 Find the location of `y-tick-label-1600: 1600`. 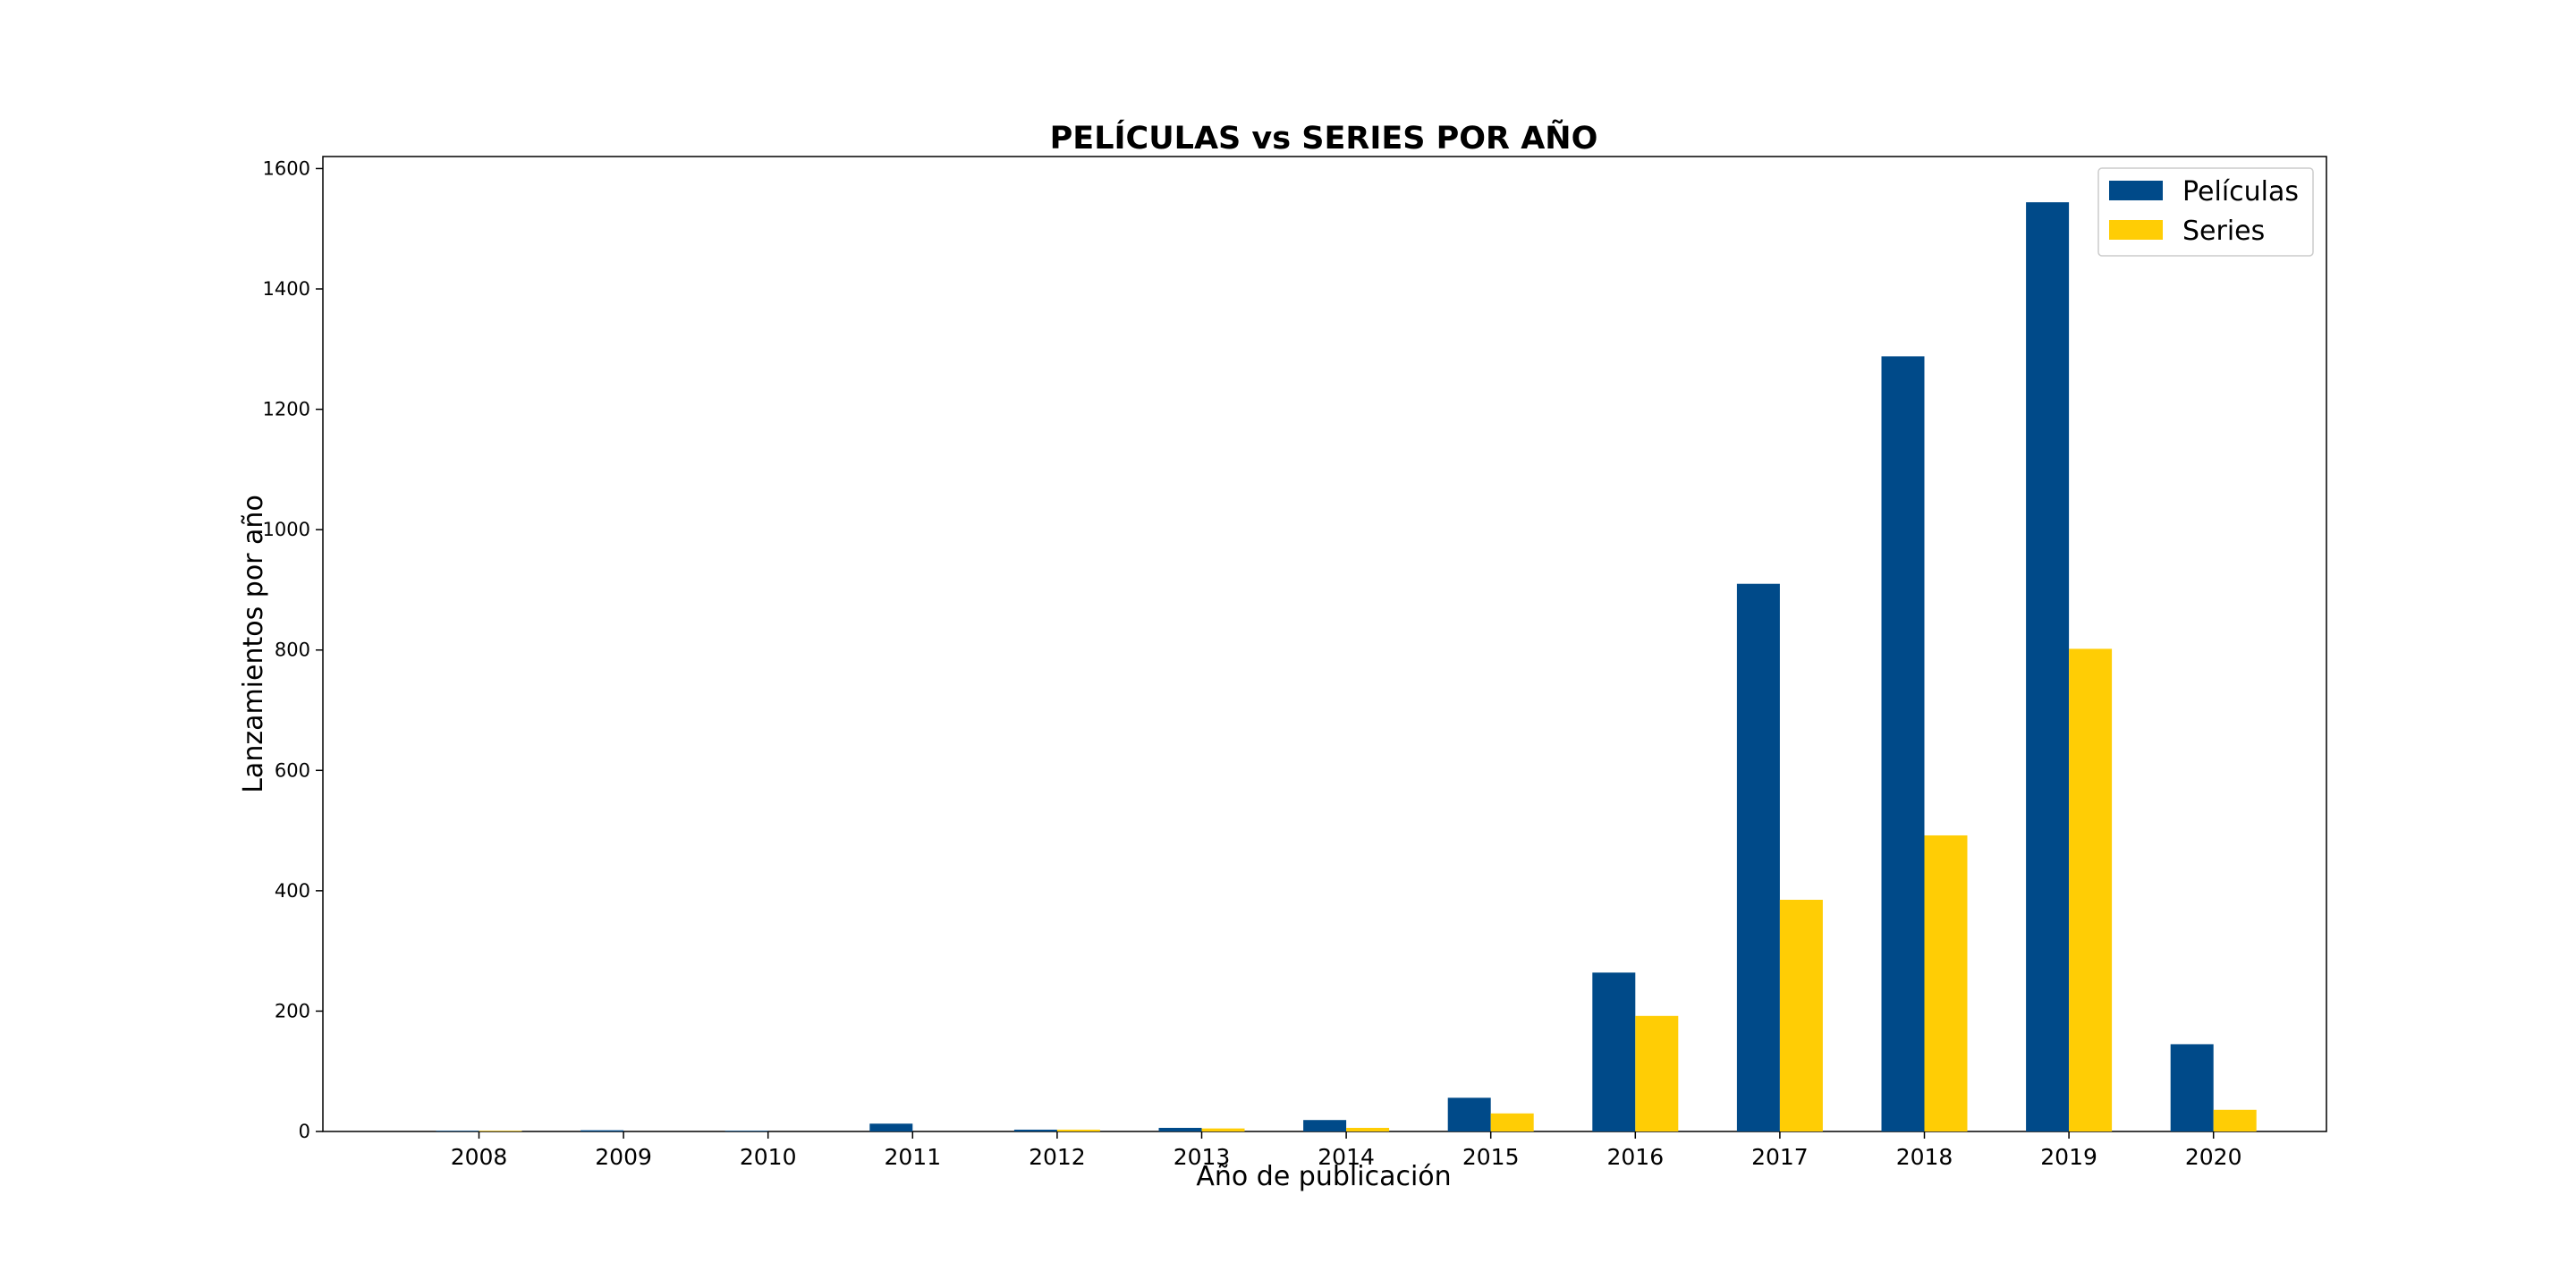

y-tick-label-1600: 1600 is located at coordinates (286, 168).